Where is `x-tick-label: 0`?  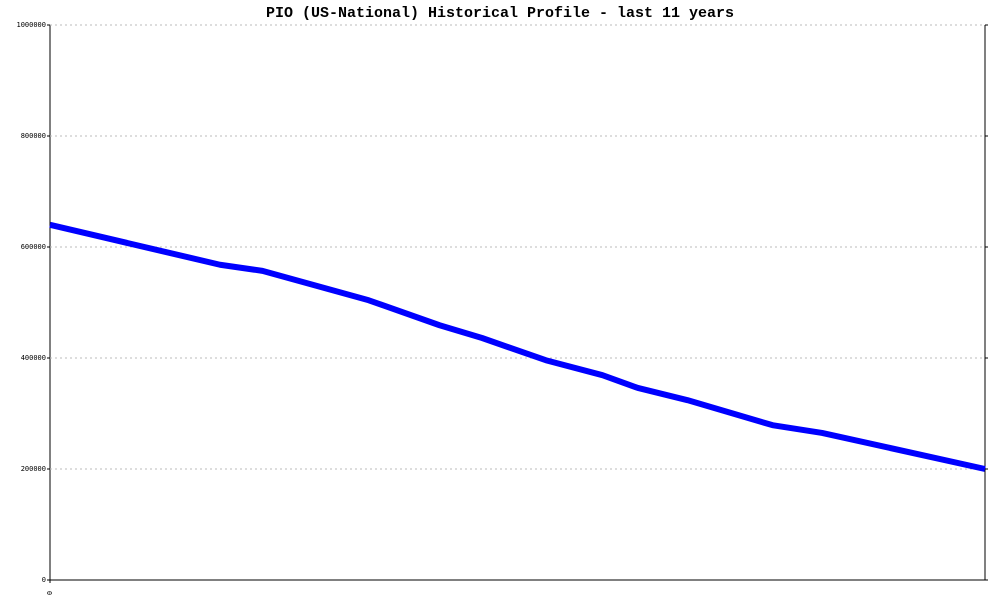
x-tick-label: 0 is located at coordinates (50, 593).